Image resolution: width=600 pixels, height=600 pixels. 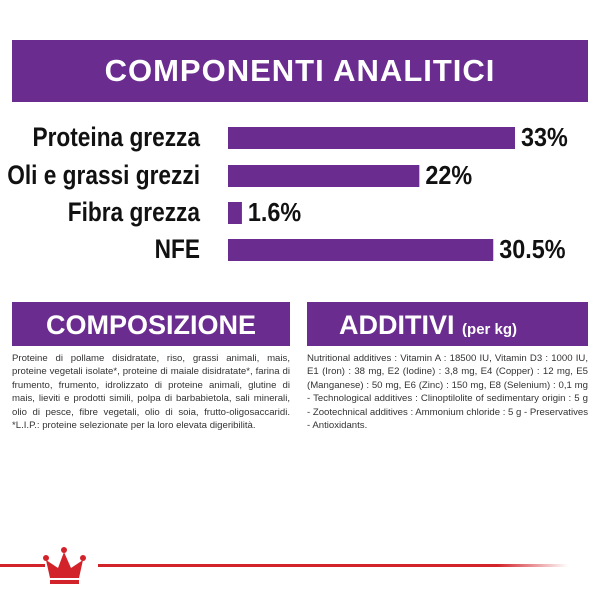 I want to click on value-group: 33%, so click(x=544, y=138).